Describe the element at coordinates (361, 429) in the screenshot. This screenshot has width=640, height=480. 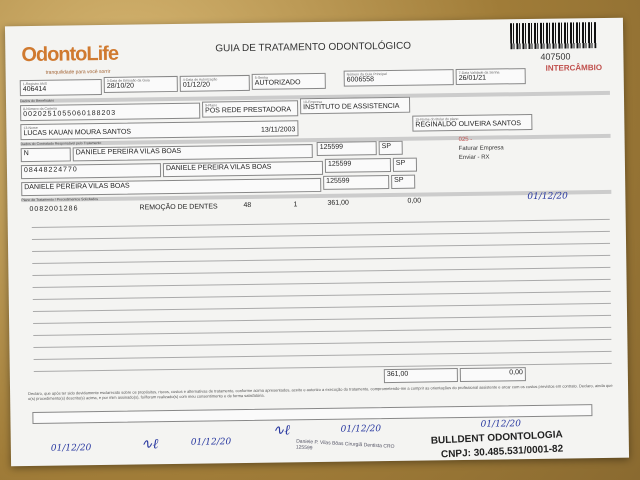
I see `signature-date-3: 01/12/20` at that location.